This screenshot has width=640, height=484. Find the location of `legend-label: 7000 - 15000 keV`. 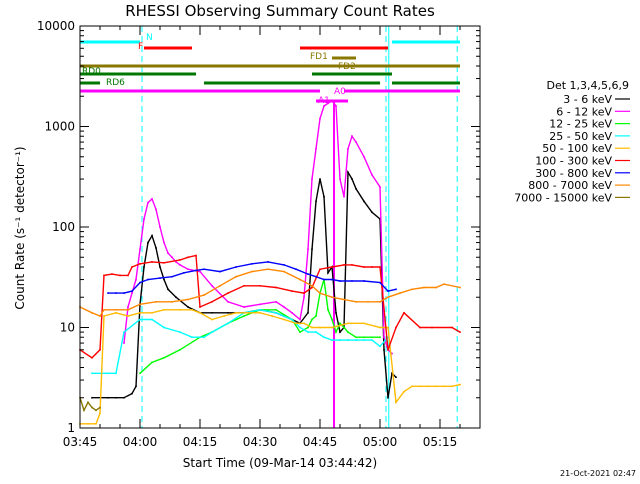

legend-label: 7000 - 15000 keV is located at coordinates (563, 197).